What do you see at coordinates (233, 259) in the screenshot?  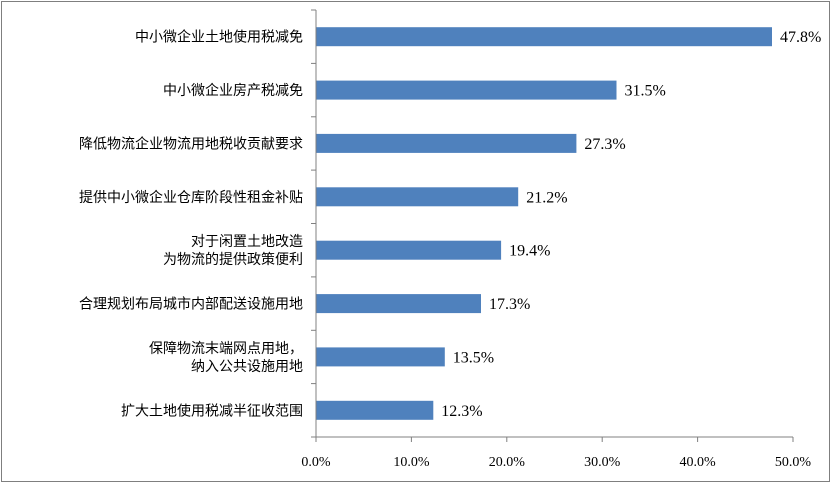 I see `category-label: 为物流的提供政策便利` at bounding box center [233, 259].